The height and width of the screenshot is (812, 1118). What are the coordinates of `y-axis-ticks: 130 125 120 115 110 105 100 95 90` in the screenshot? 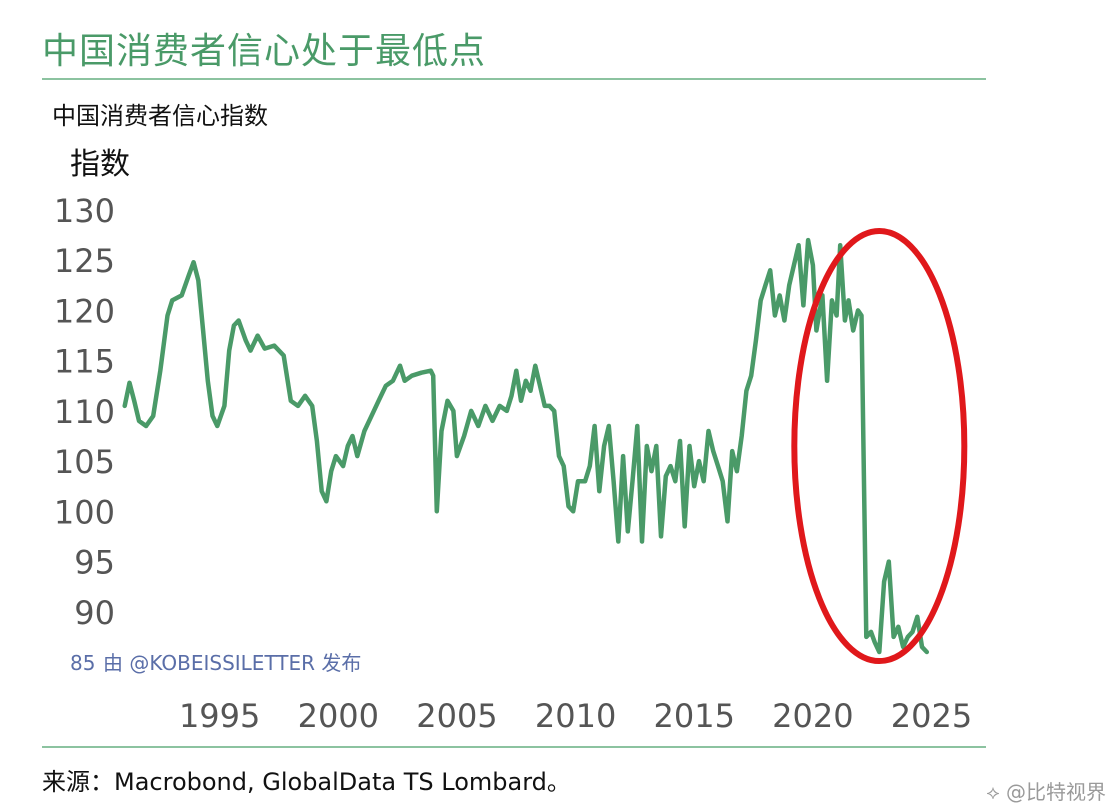 It's located at (84, 412).